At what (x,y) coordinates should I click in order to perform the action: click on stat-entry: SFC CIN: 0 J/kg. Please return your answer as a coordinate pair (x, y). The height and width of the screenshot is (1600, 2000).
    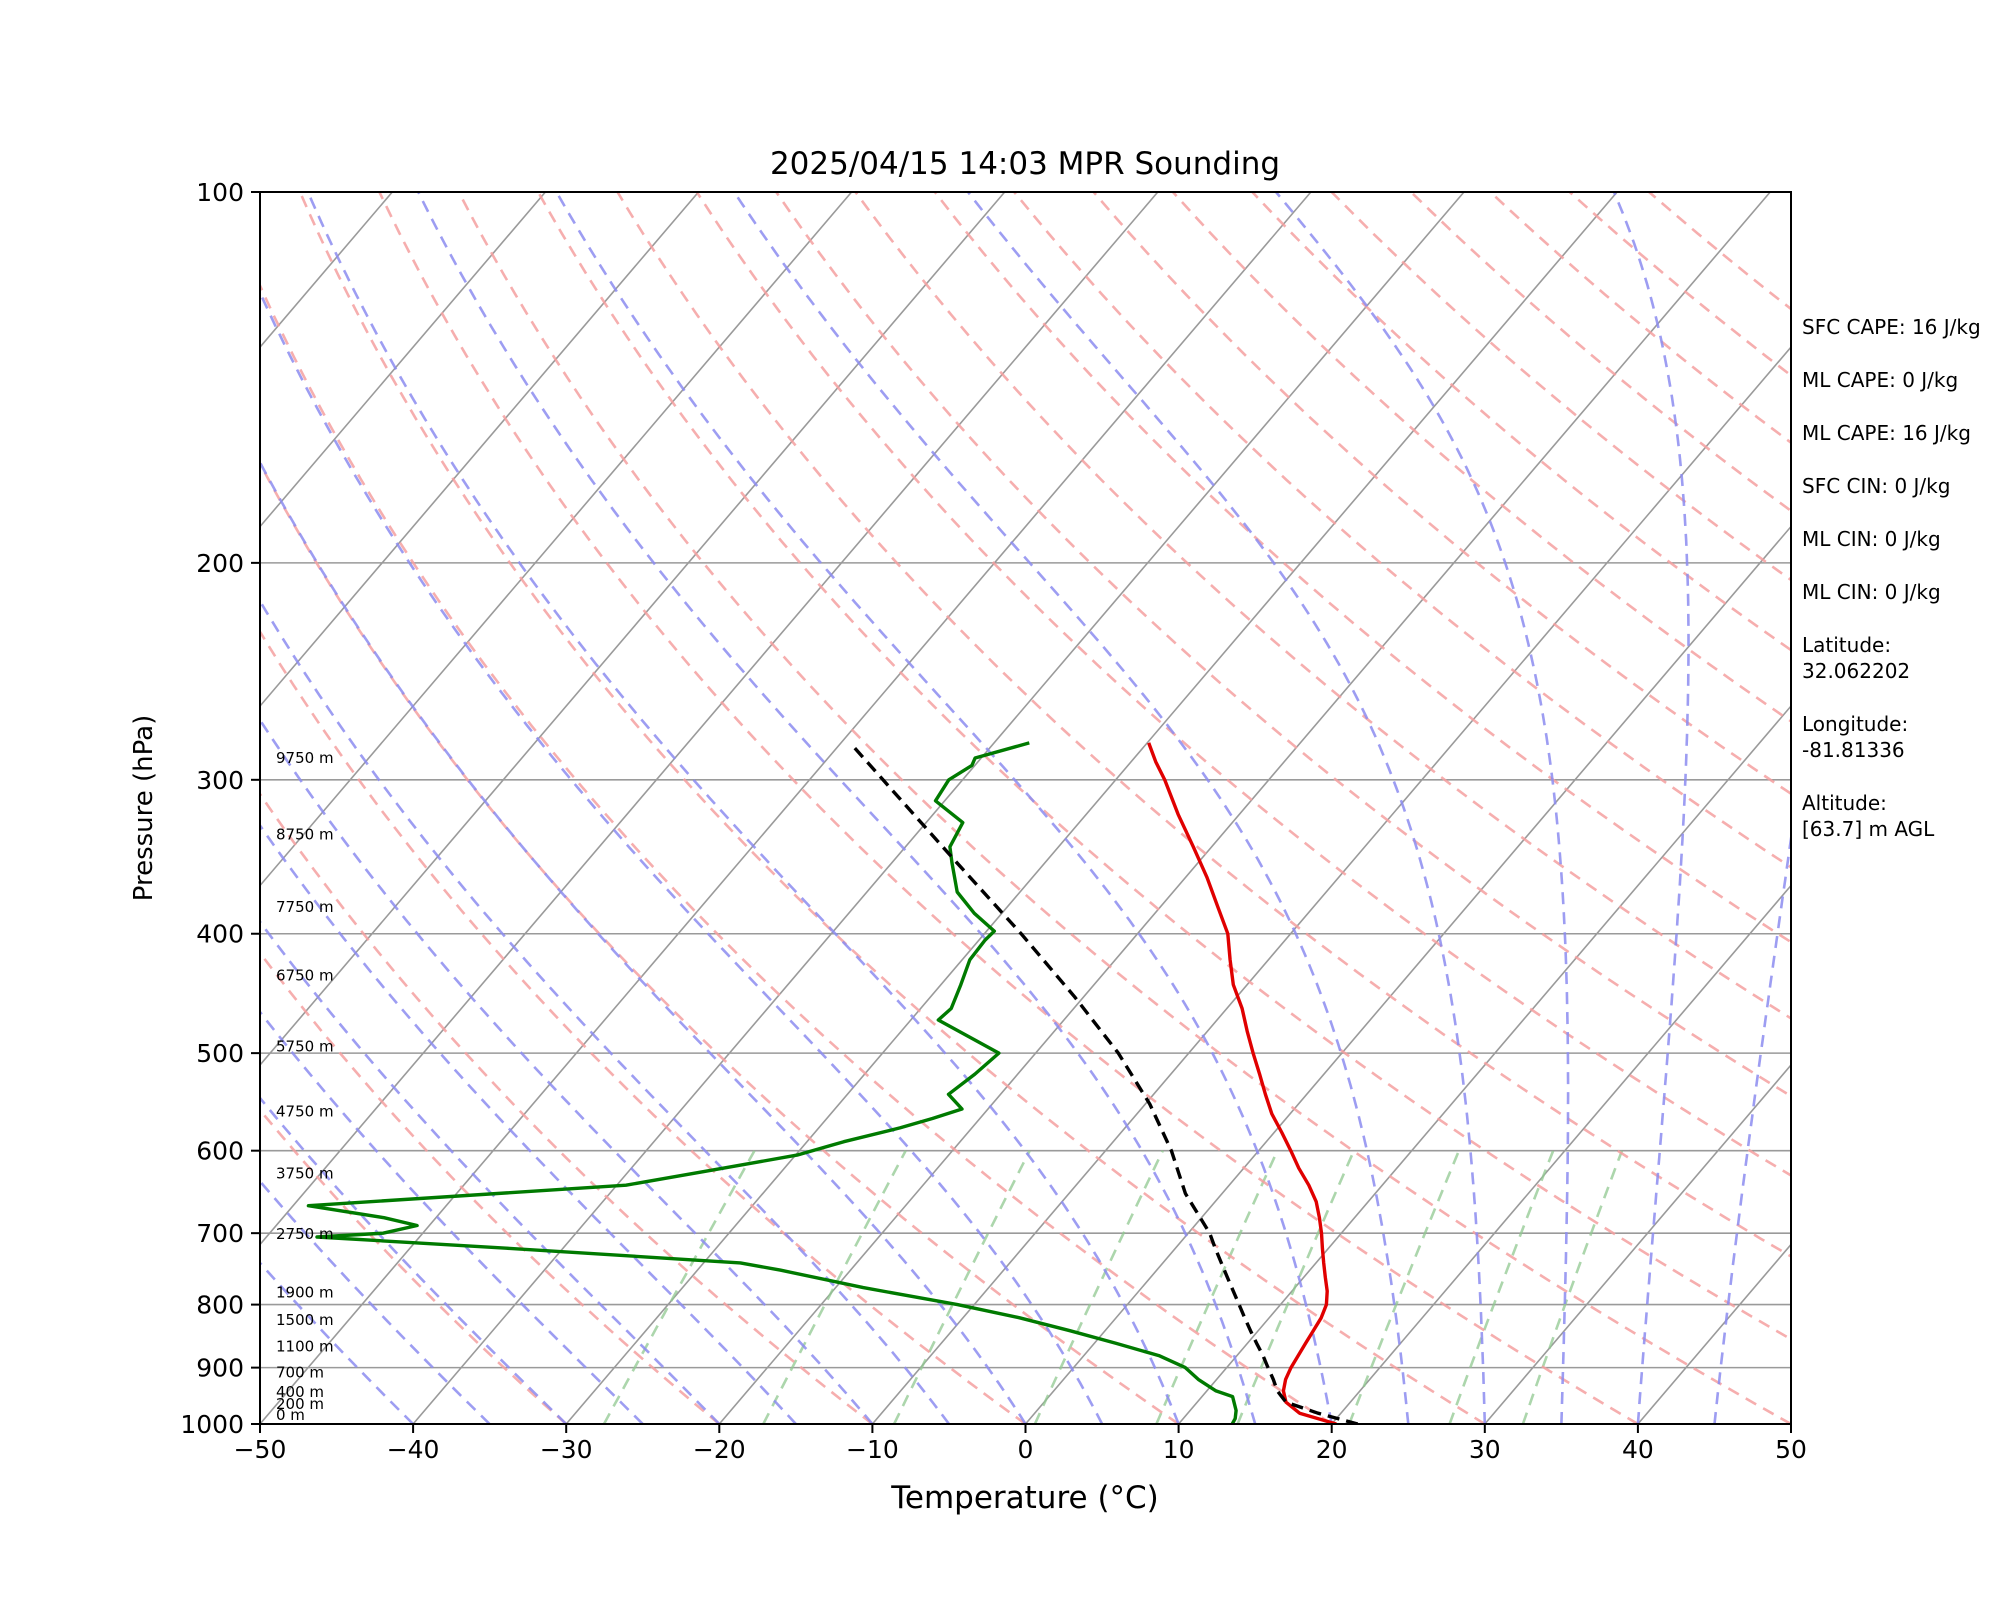
    Looking at the image, I should click on (1876, 486).